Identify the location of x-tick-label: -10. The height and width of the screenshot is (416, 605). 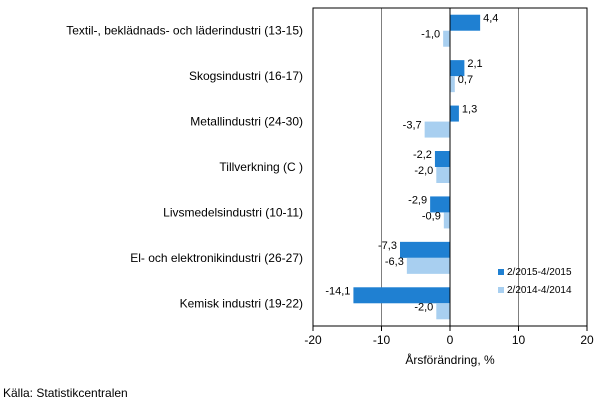
(382, 340).